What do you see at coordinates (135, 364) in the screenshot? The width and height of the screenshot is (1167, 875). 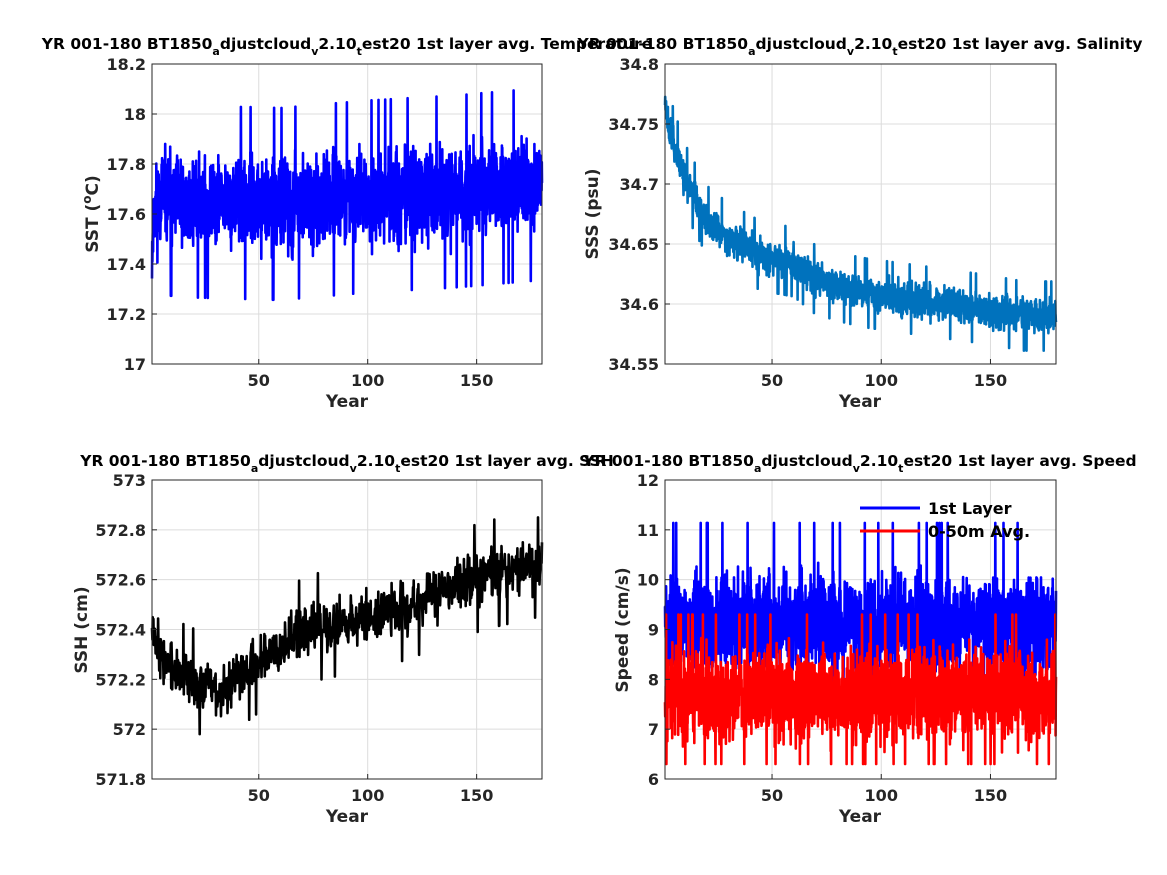 I see `y-tick-label: 17` at bounding box center [135, 364].